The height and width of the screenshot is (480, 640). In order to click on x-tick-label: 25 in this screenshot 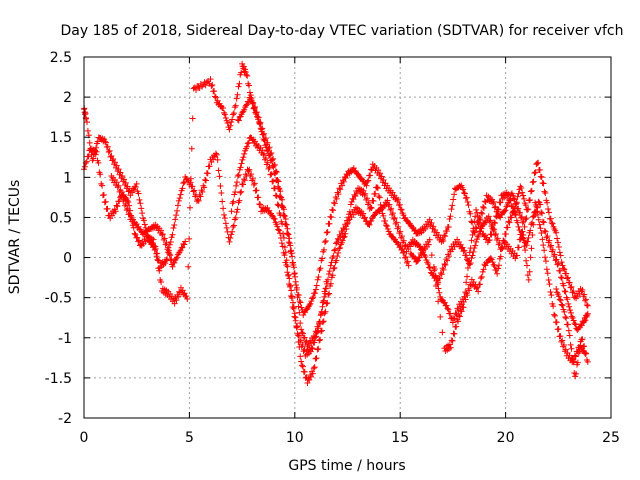, I will do `click(611, 438)`.